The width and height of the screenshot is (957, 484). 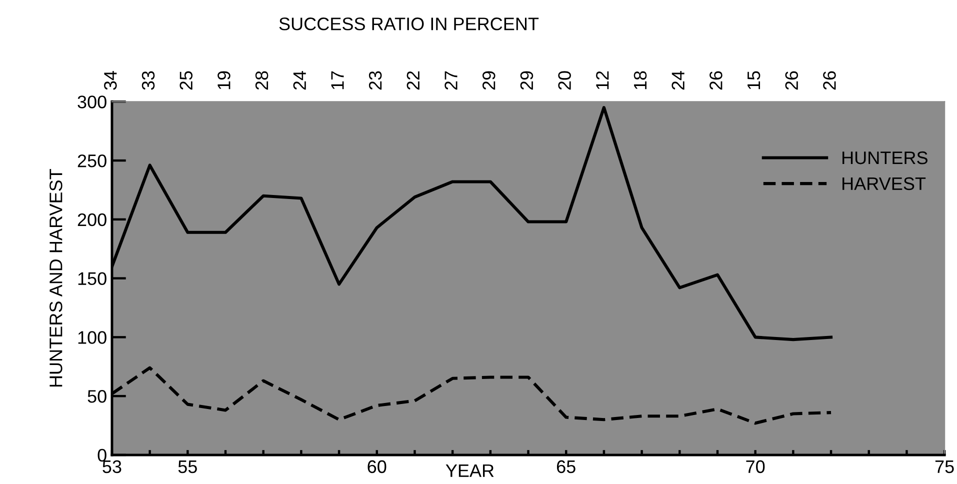 I want to click on y-tick-label: 100, so click(x=92, y=337).